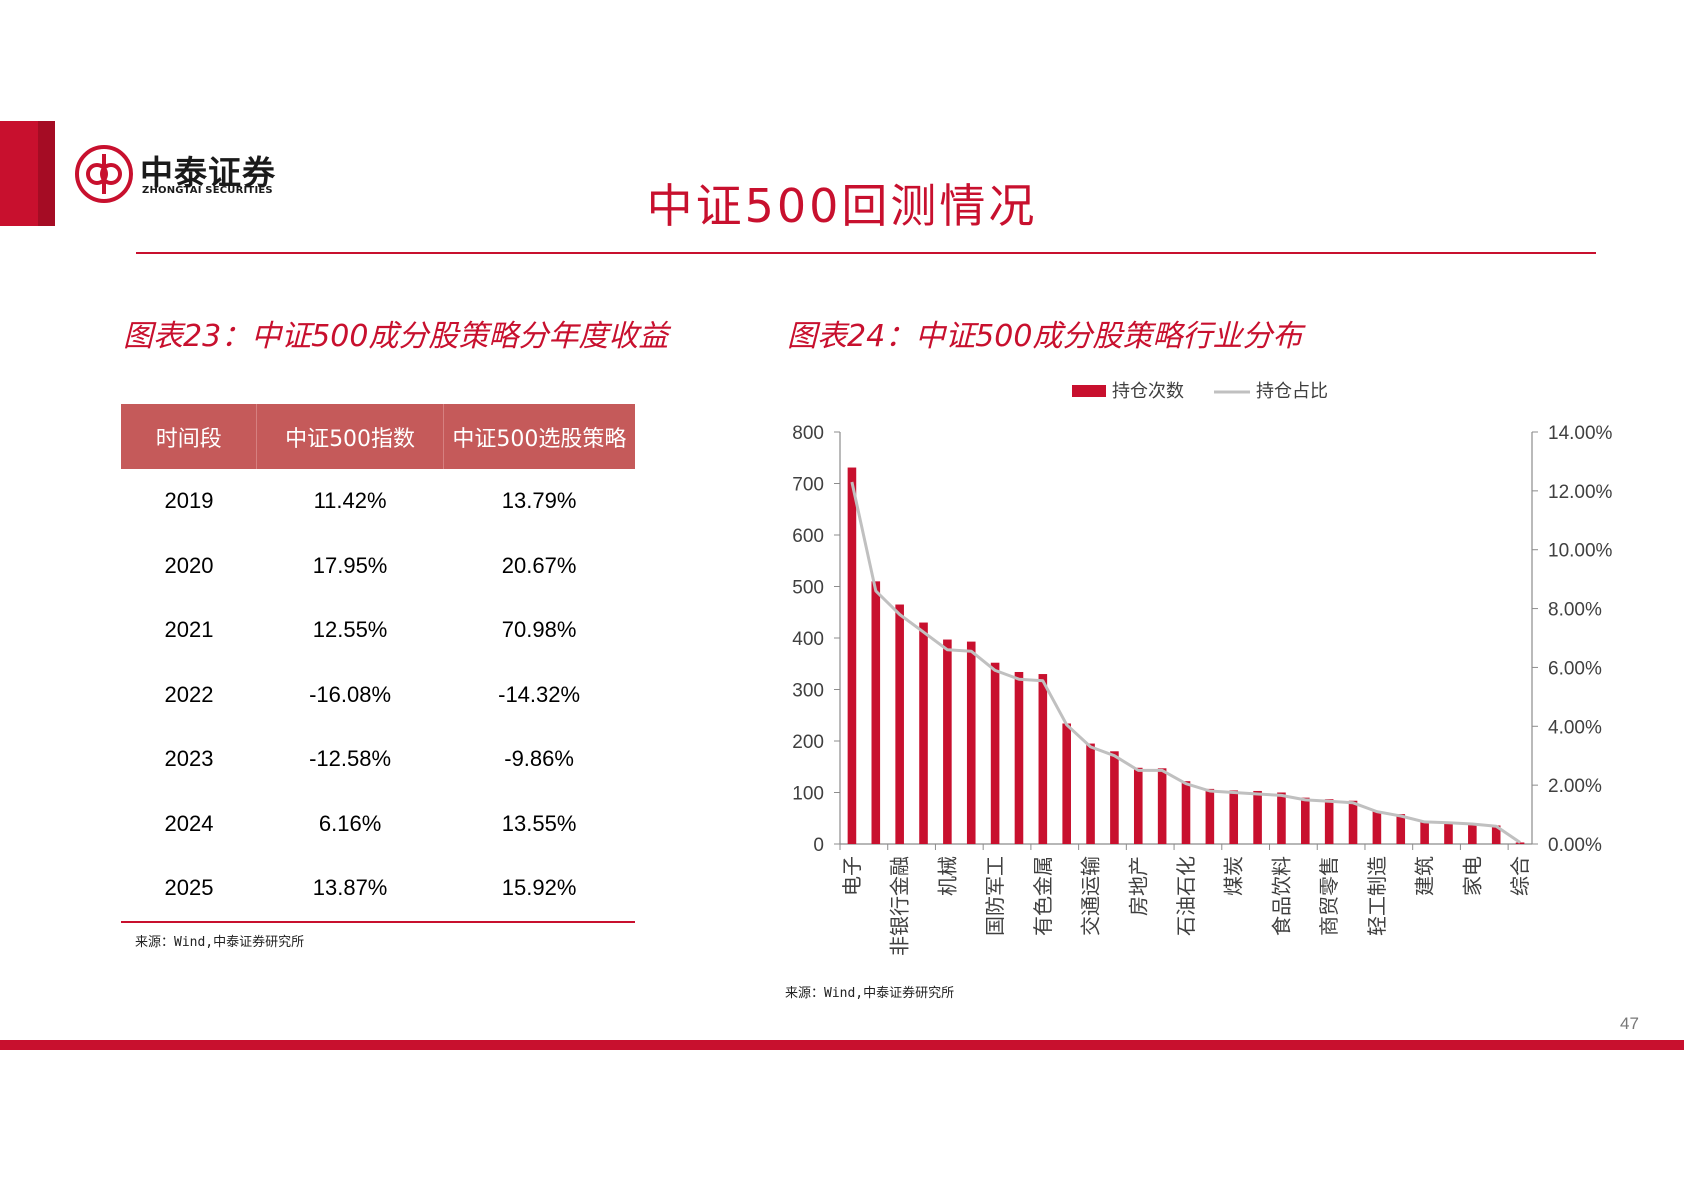  I want to click on legend-label-bar: 持仓次数, so click(1148, 391).